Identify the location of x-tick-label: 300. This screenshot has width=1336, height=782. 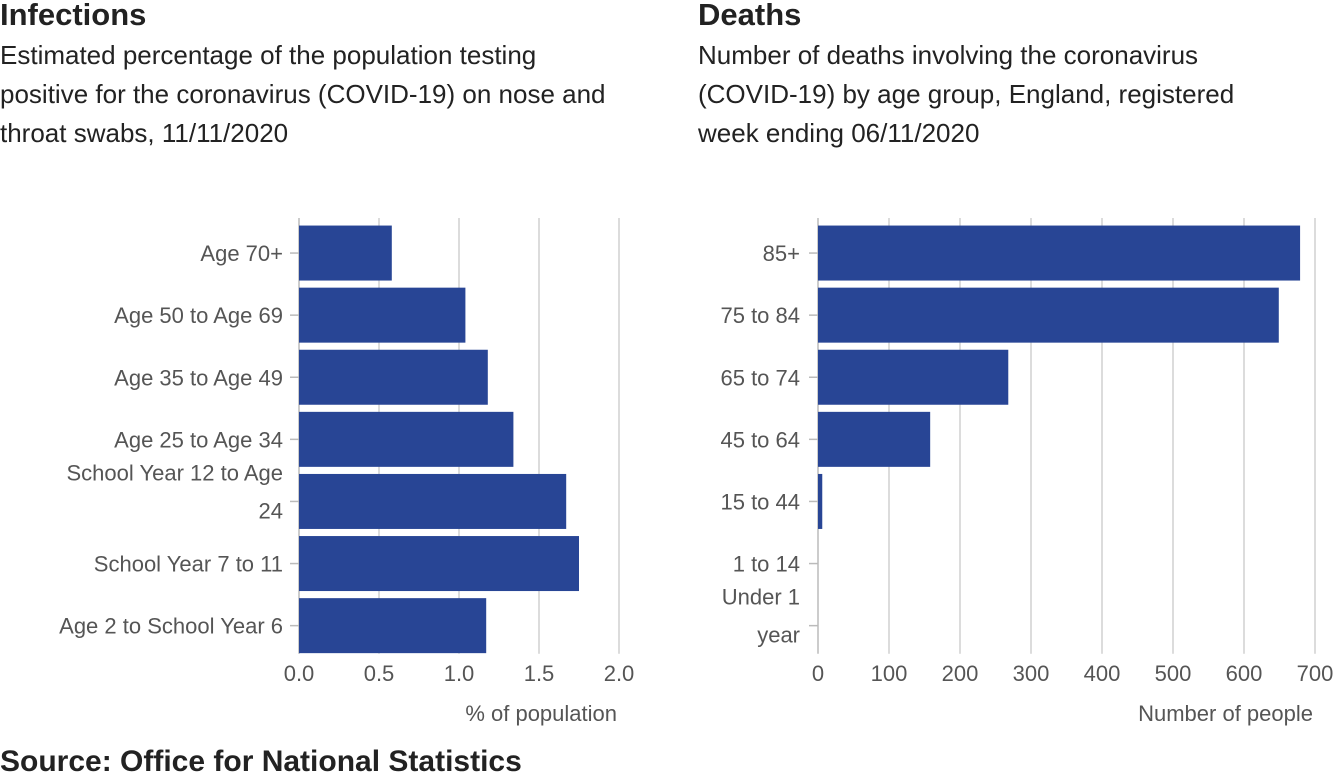
(1031, 673).